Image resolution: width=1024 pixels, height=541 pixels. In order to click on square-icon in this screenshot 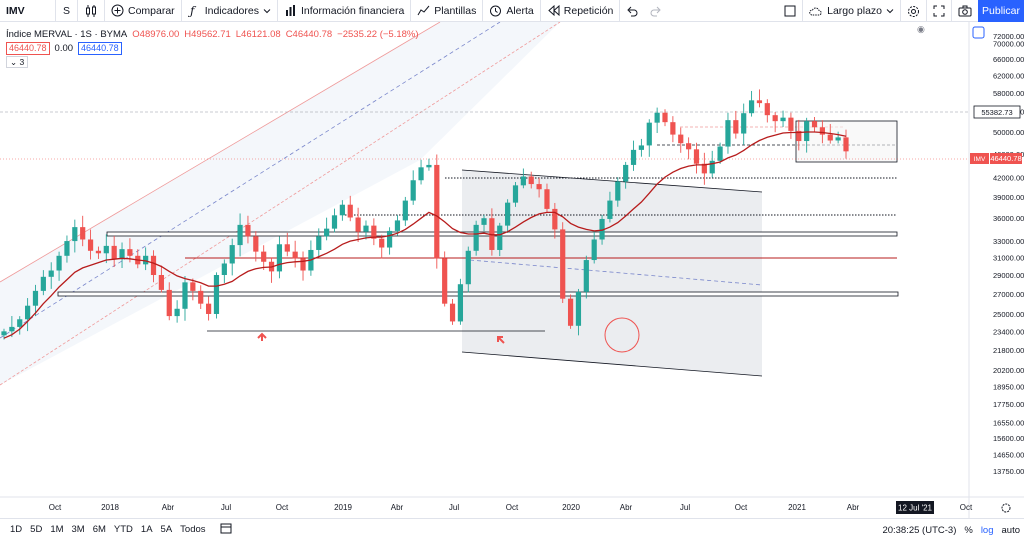, I will do `click(790, 11)`.